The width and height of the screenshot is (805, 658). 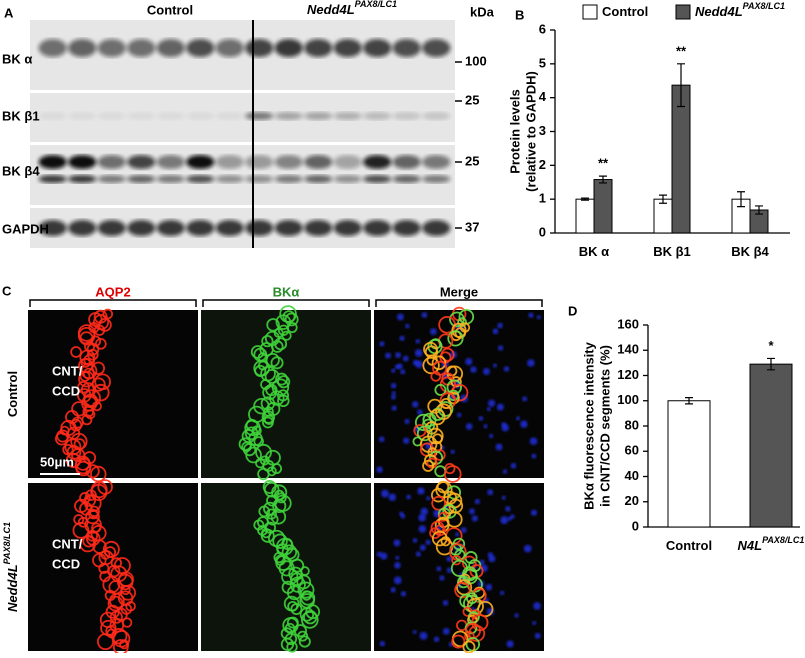 I want to click on group-label-main: Nedd4L, so click(x=331, y=9).